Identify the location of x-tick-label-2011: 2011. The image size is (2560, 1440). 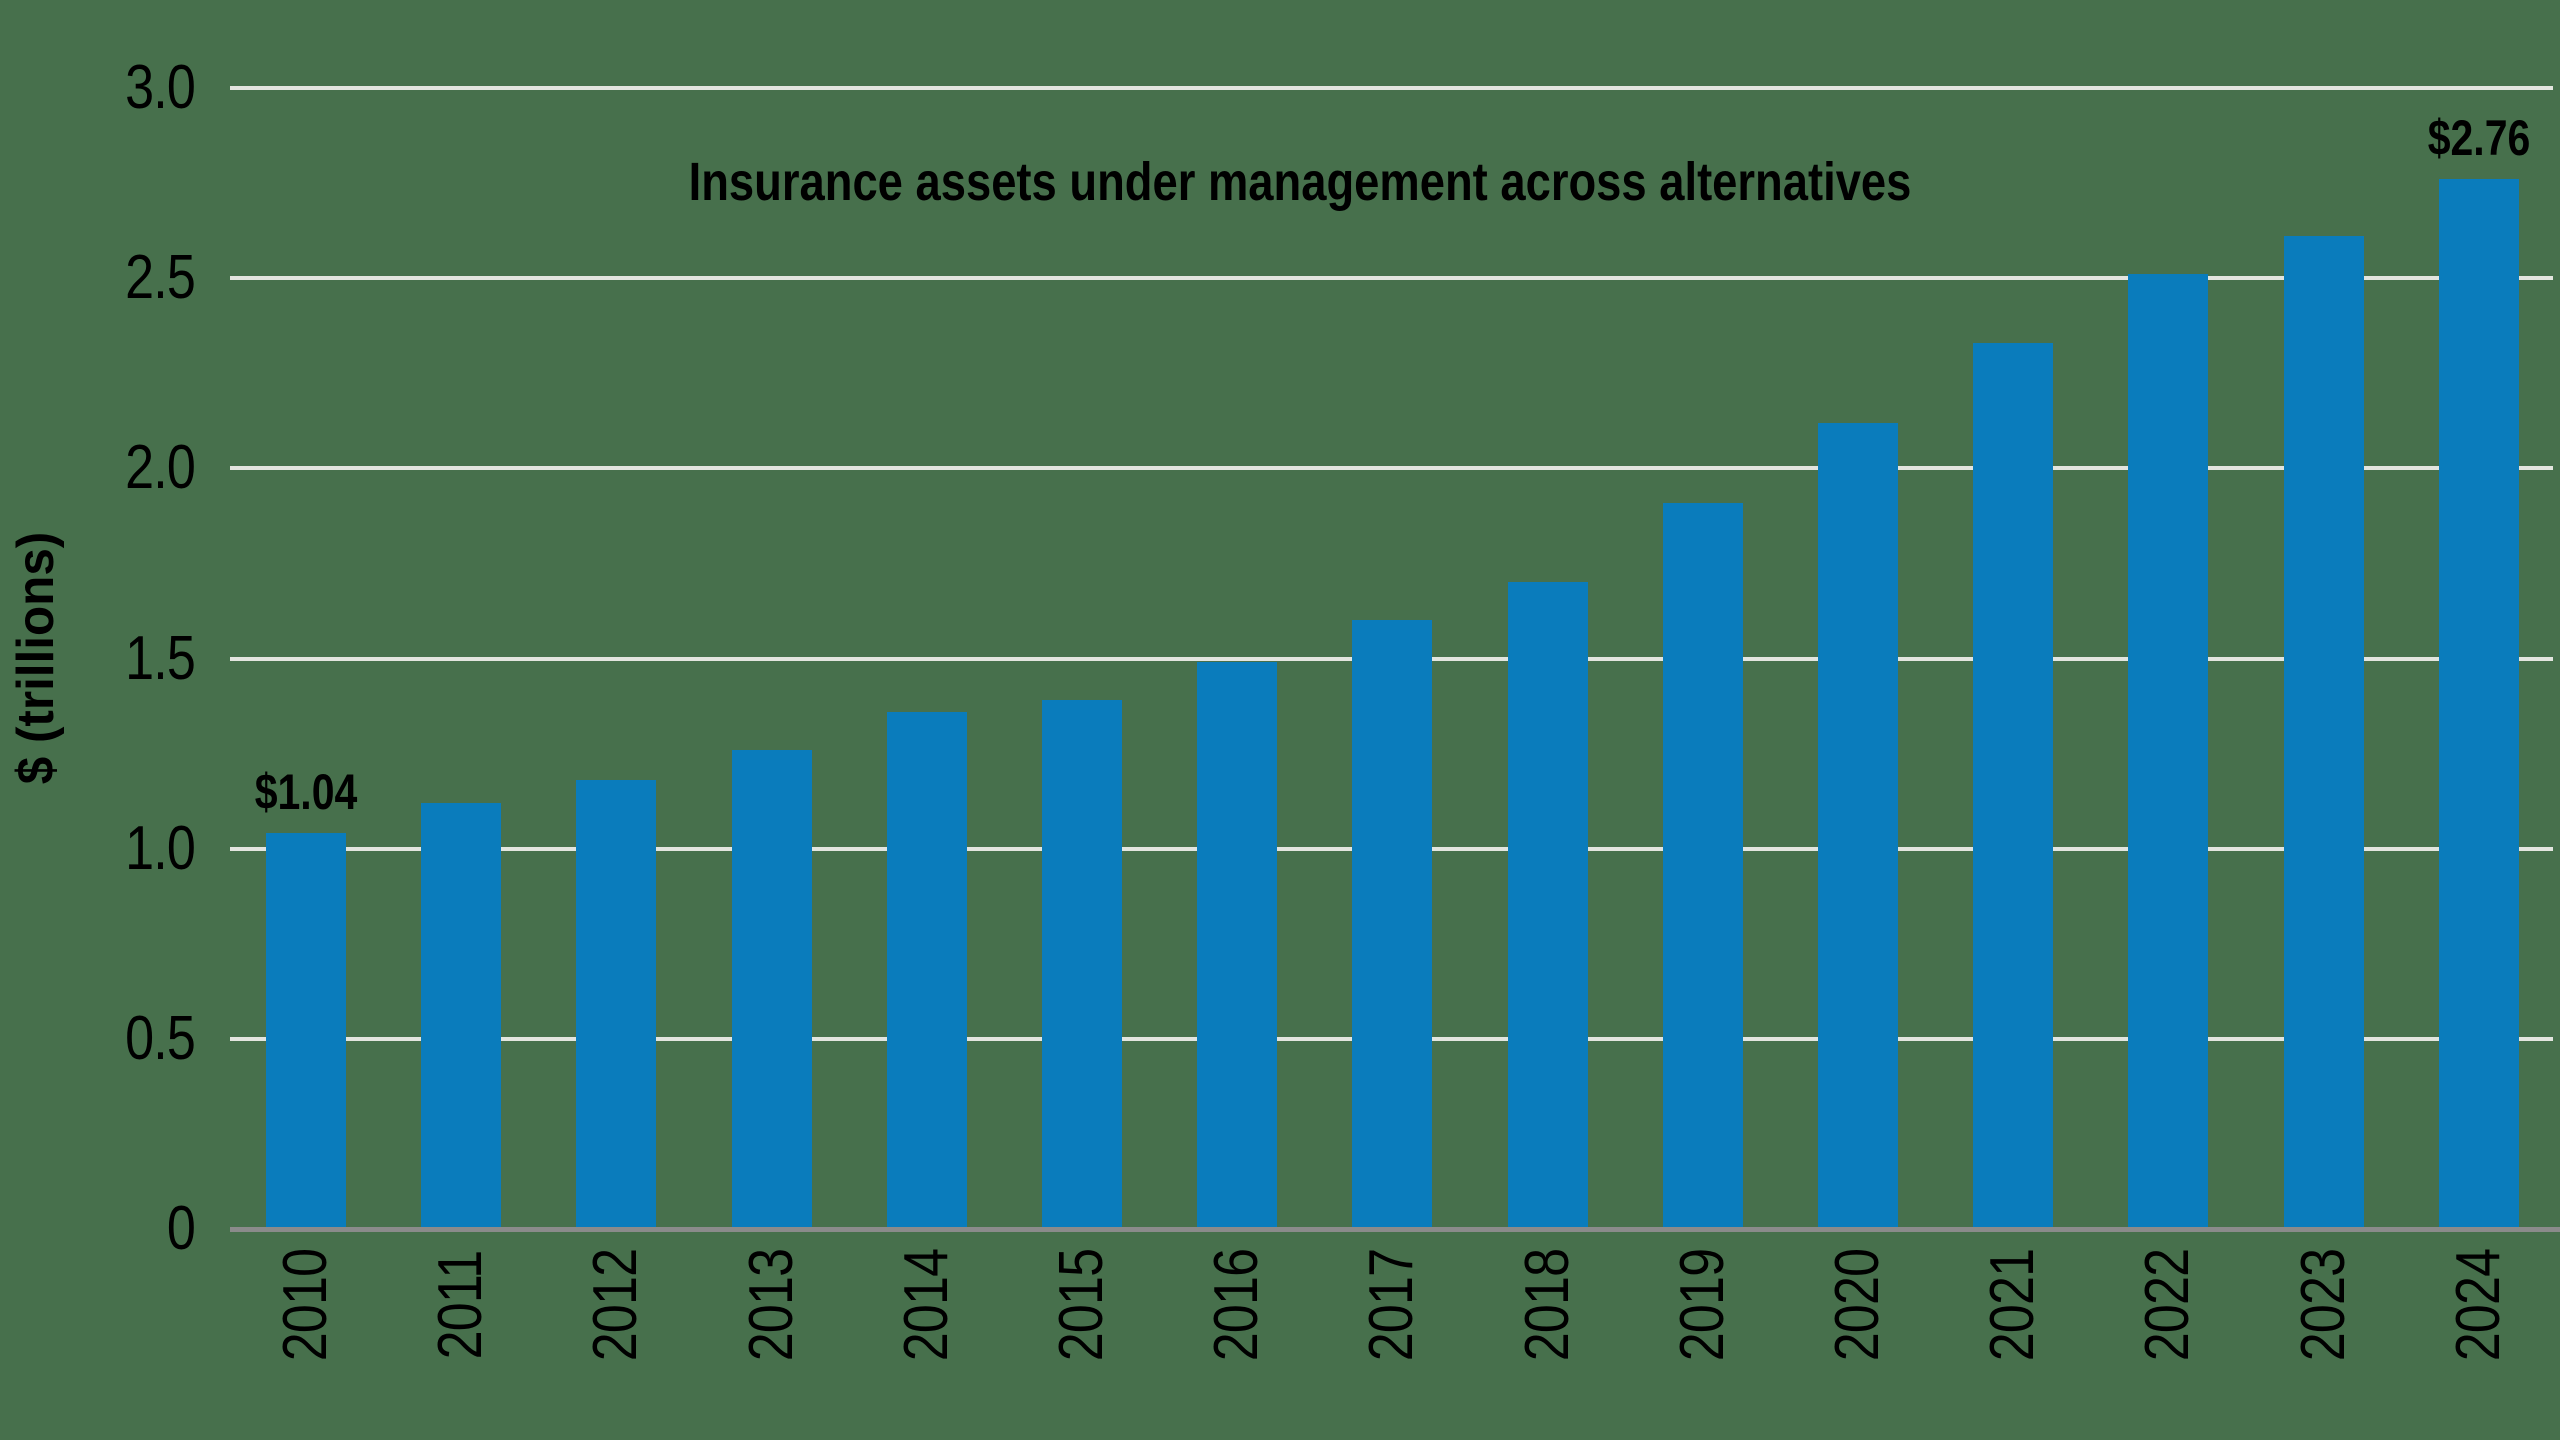
(461, 1305).